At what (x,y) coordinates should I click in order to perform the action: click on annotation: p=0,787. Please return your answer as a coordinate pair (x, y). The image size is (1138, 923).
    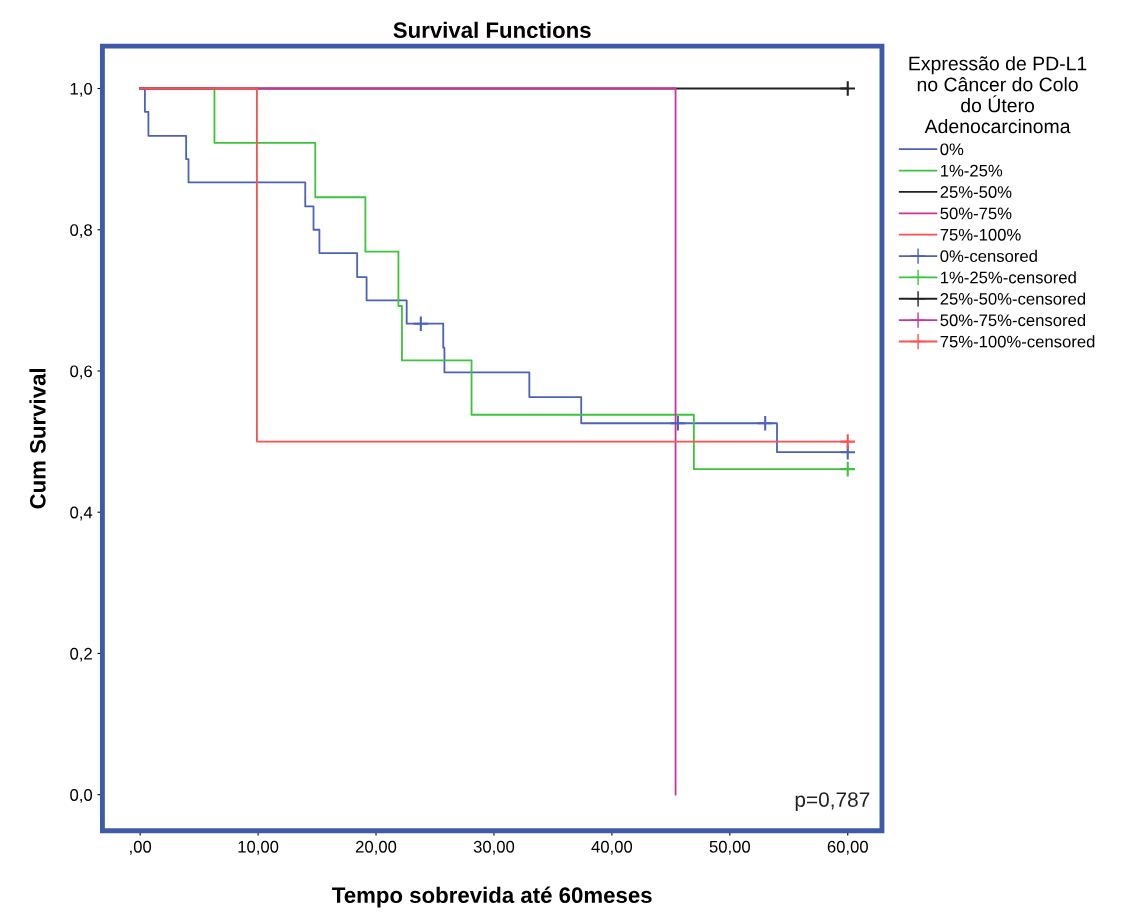
    Looking at the image, I should click on (832, 802).